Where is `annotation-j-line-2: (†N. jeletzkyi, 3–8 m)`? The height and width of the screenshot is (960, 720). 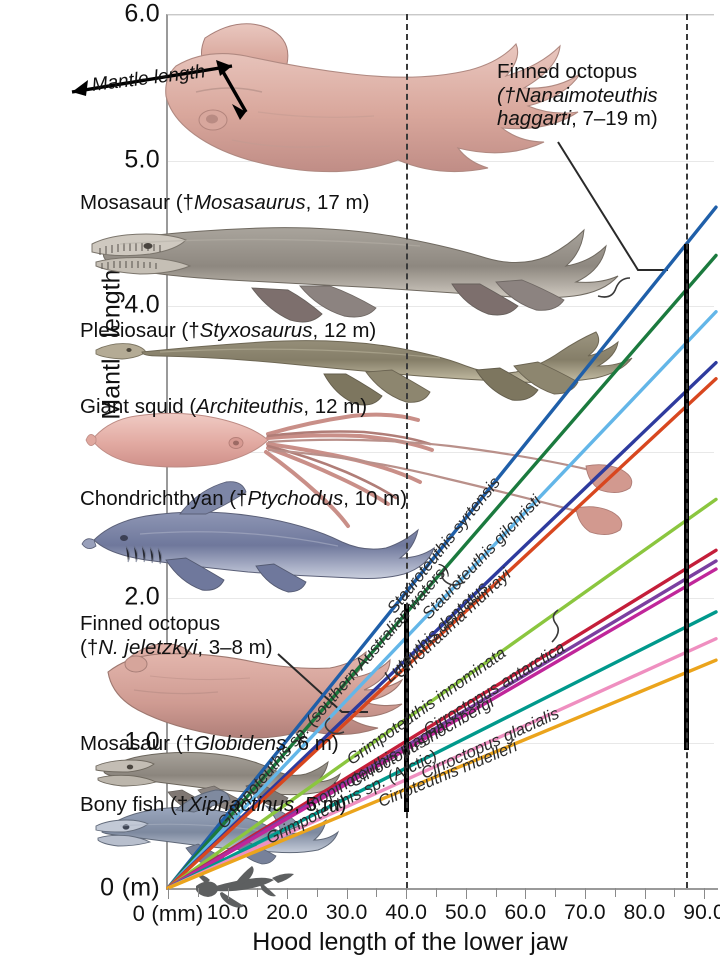
annotation-j-line-2: (†N. jeletzkyi, 3–8 m) is located at coordinates (176, 647).